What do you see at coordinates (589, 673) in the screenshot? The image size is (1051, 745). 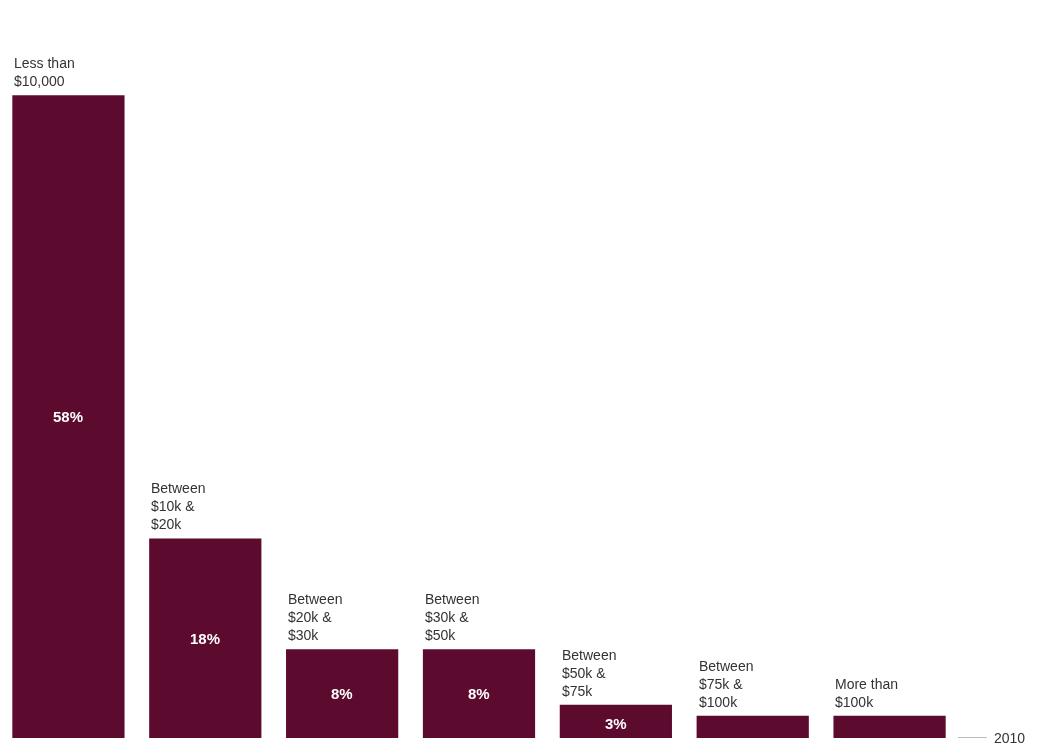 I see `x-tick-label: Between $50k & $75k` at bounding box center [589, 673].